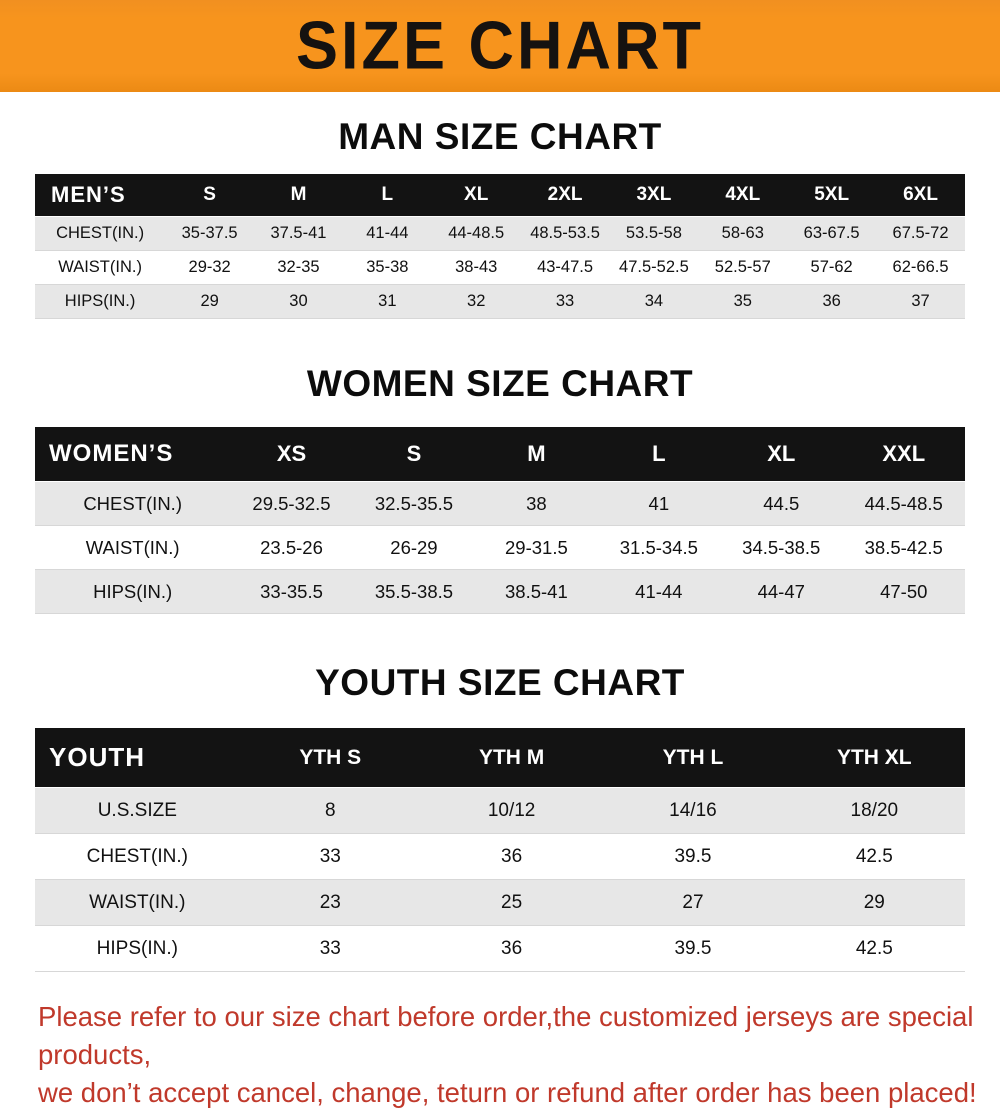 The height and width of the screenshot is (1112, 1000). I want to click on measure-value-cell: 31, so click(387, 301).